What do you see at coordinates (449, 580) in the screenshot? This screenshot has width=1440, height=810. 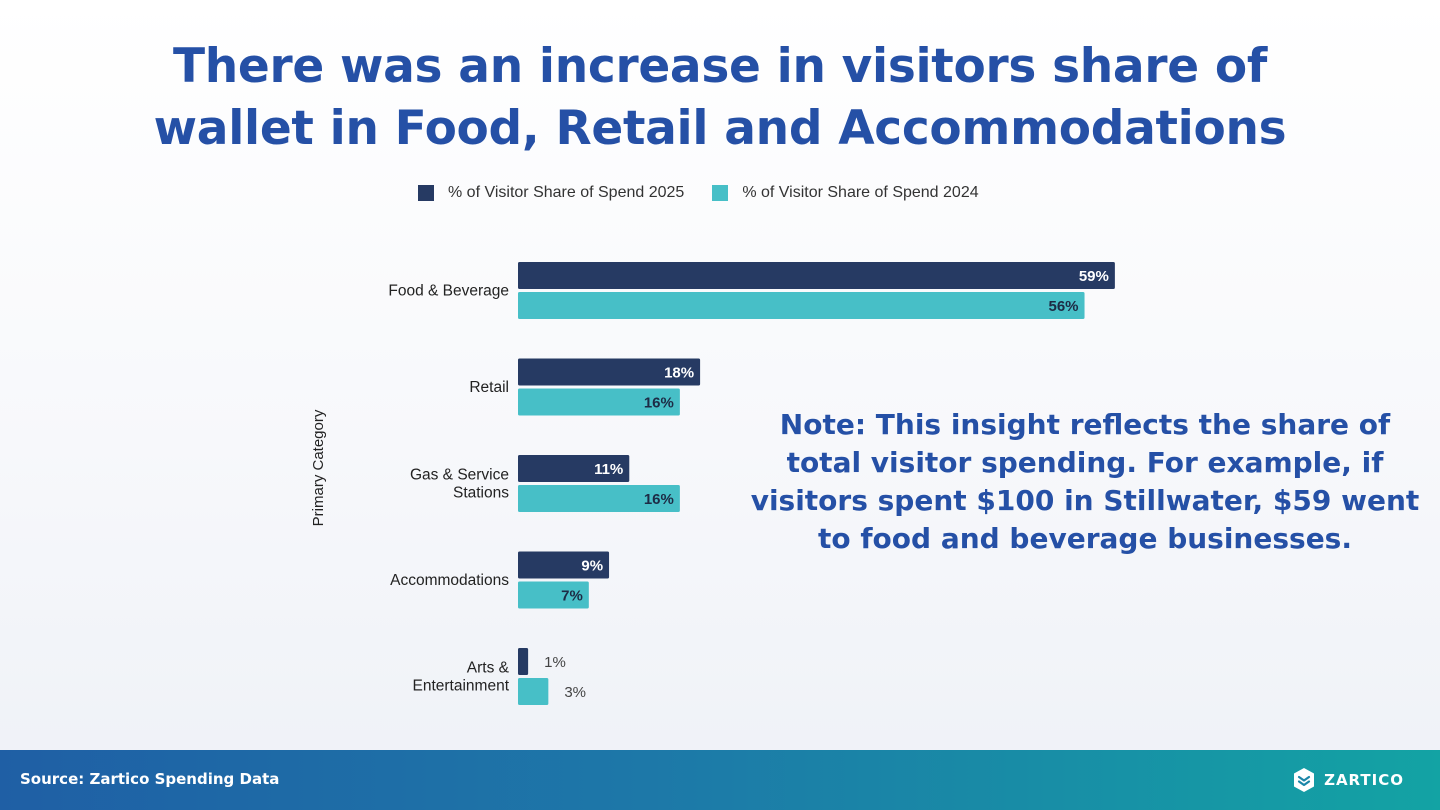 I see `category-label: Accommodations` at bounding box center [449, 580].